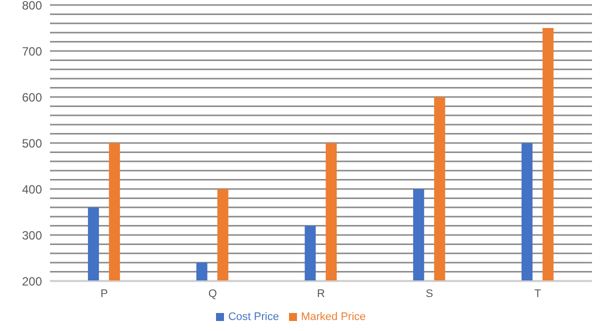 The width and height of the screenshot is (602, 331). Describe the element at coordinates (32, 51) in the screenshot. I see `y-tick-label: 700` at that location.